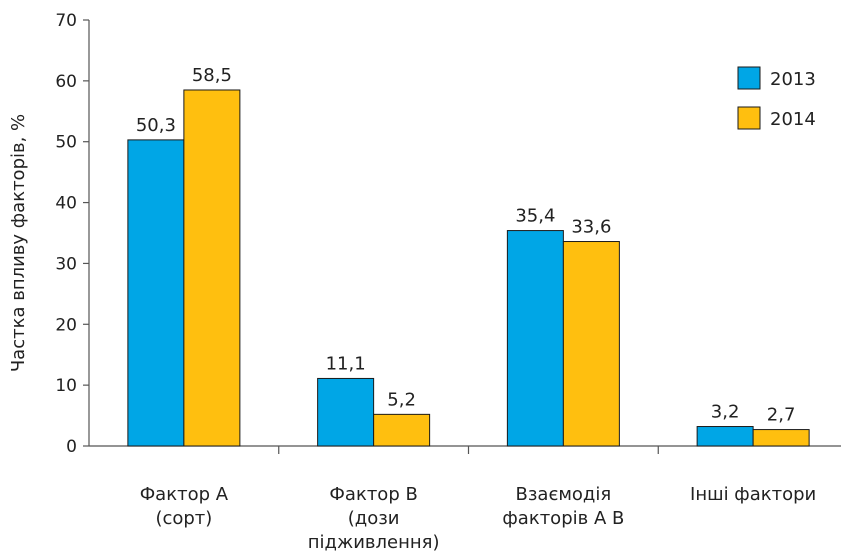 The width and height of the screenshot is (841, 557). Describe the element at coordinates (66, 204) in the screenshot. I see `y-tick-label: 40` at that location.